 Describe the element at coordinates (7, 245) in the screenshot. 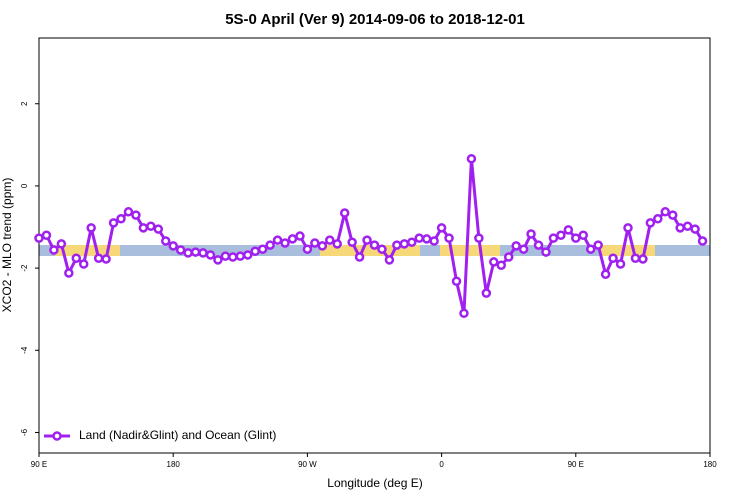

I see `y-axis-label: XCO2 - MLO trend (ppm)` at that location.